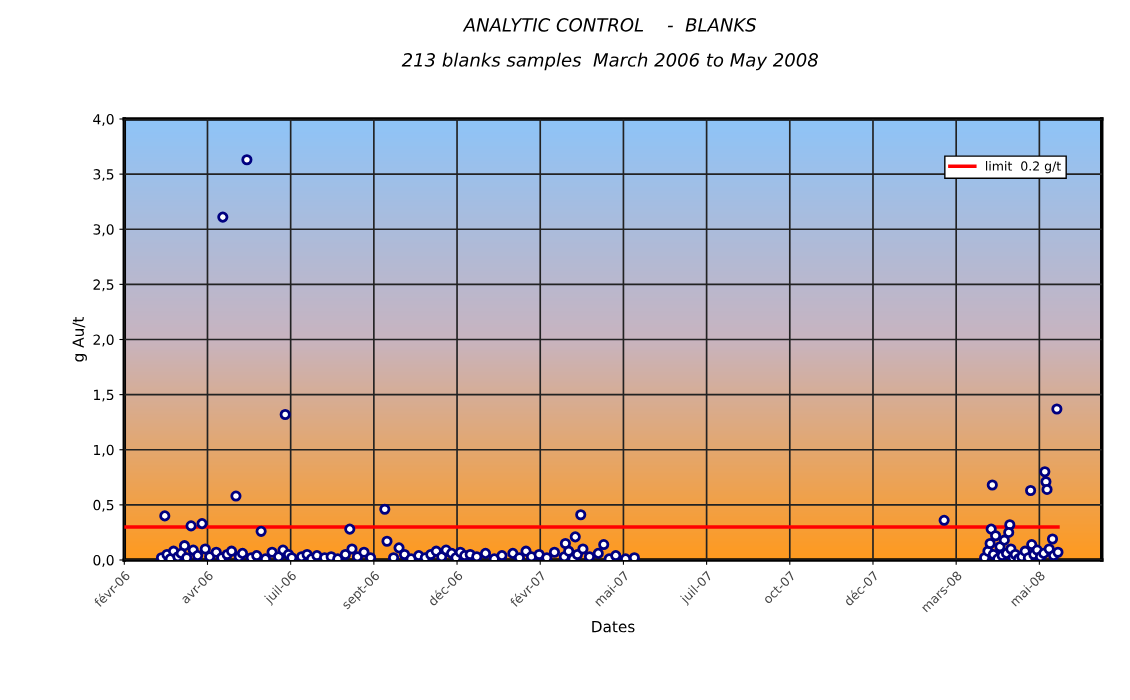  What do you see at coordinates (79, 339) in the screenshot?
I see `y-axis-title: g Au/t` at bounding box center [79, 339].